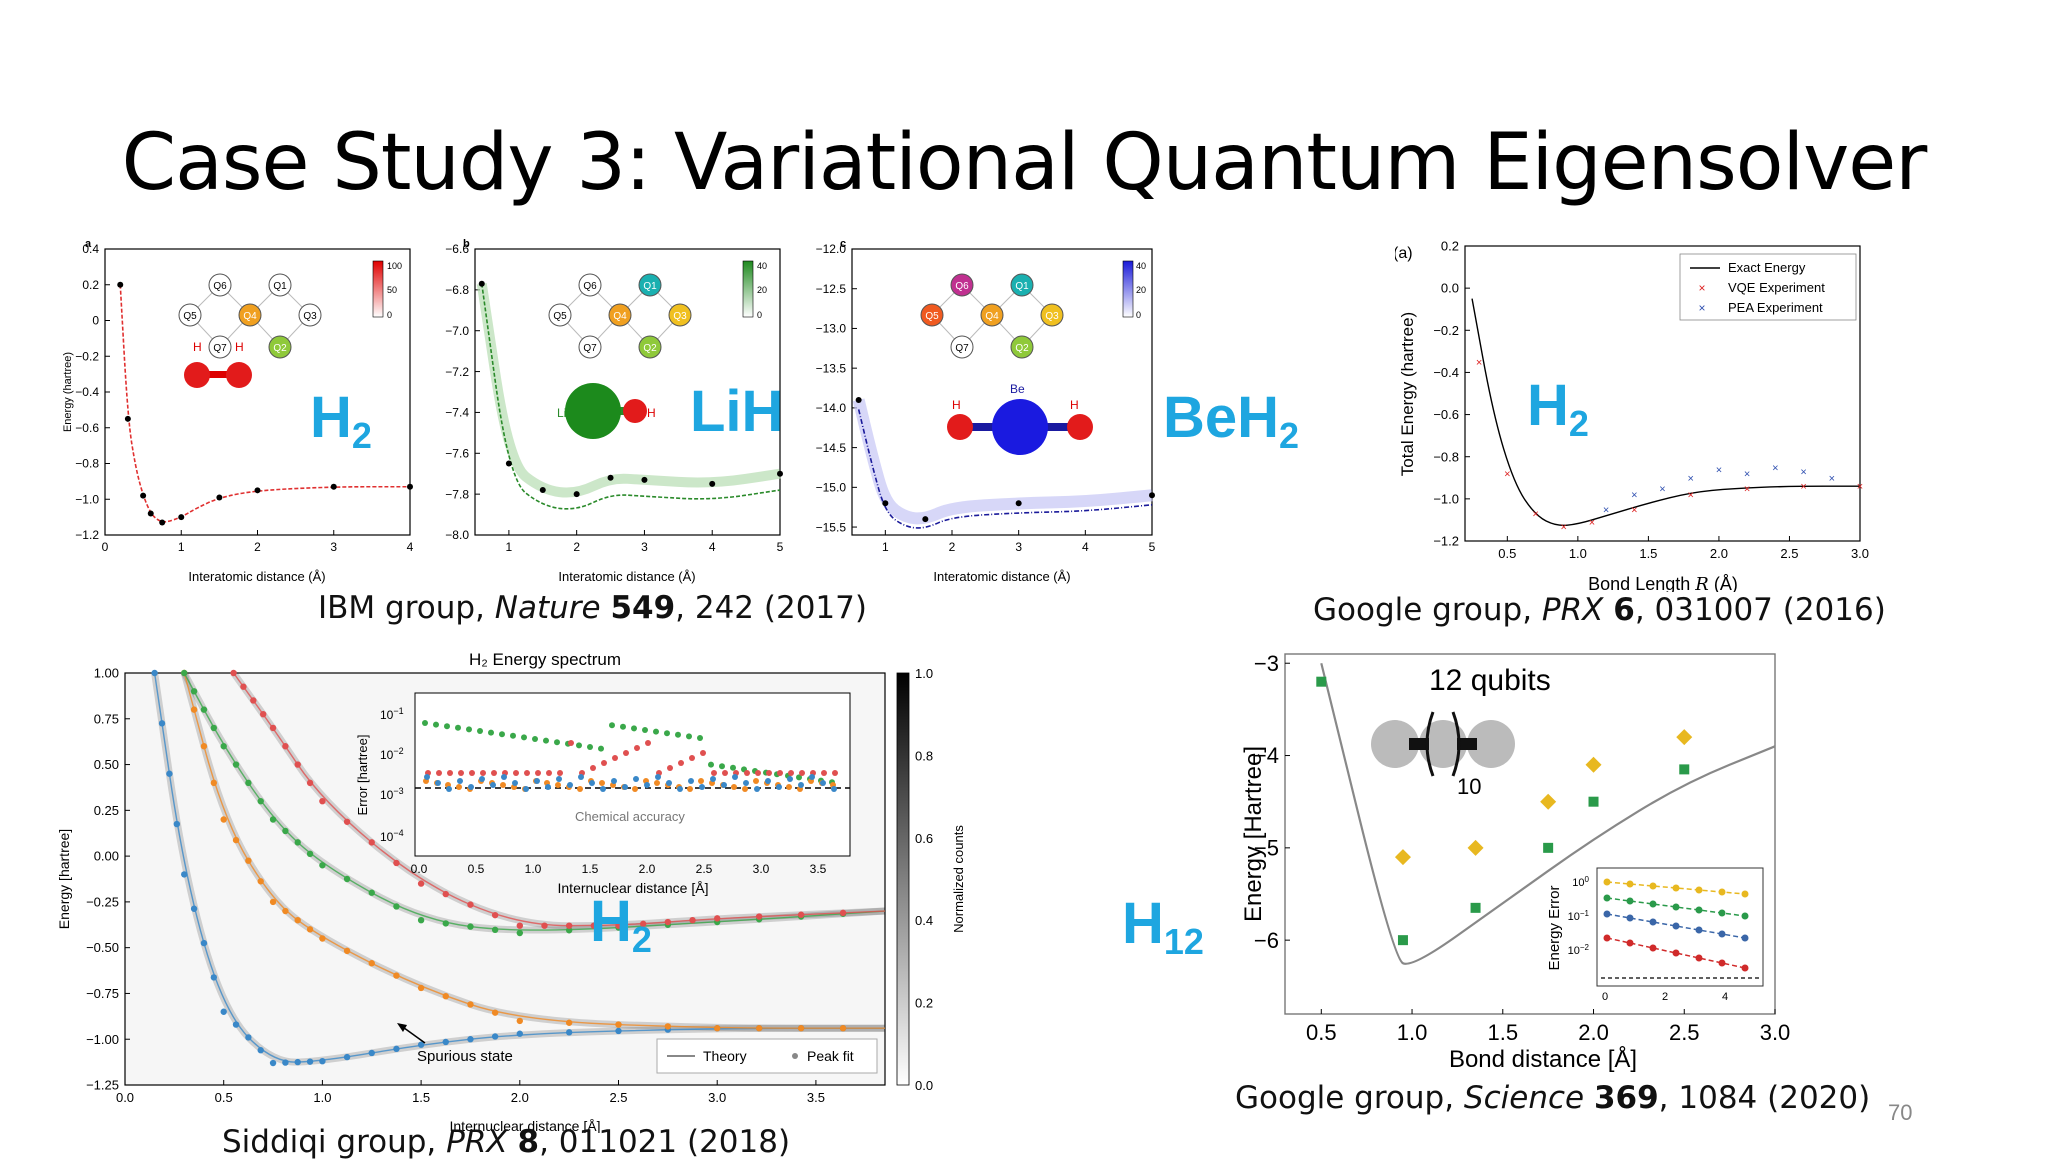 This screenshot has width=2048, height=1160. Describe the element at coordinates (1128, 289) in the screenshot. I see `colorbar-c` at that location.